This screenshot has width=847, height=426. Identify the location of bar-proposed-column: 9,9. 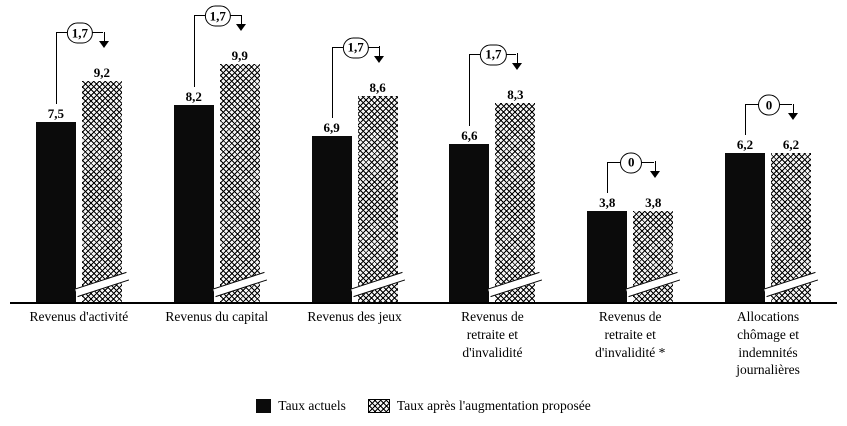
(239, 175).